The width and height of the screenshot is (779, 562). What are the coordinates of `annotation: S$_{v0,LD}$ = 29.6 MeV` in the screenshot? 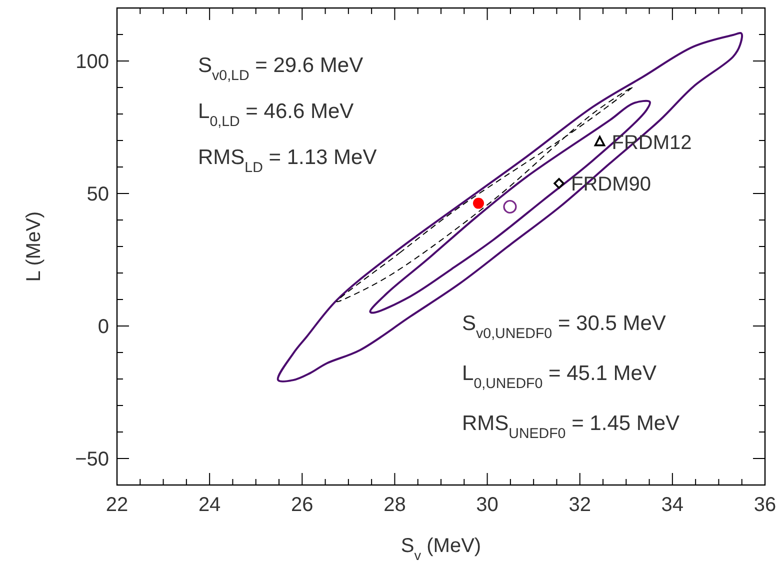 It's located at (281, 69).